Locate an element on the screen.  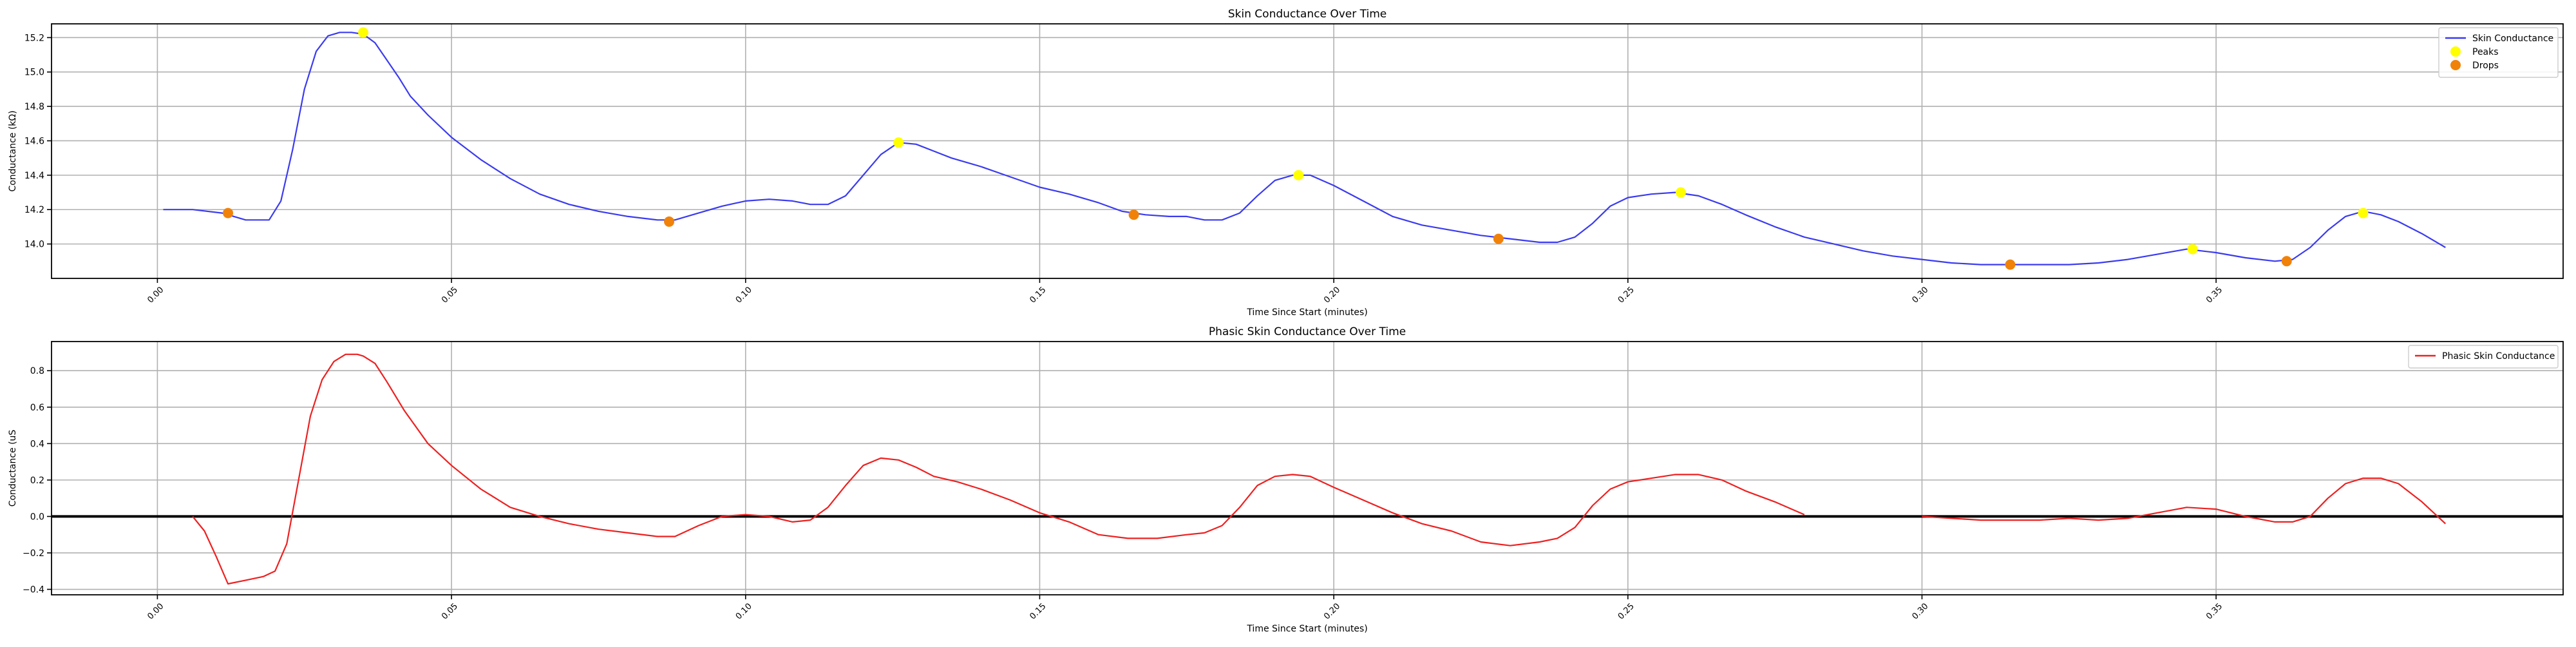
legend-label: Phasic Skin Conductance is located at coordinates (2498, 356).